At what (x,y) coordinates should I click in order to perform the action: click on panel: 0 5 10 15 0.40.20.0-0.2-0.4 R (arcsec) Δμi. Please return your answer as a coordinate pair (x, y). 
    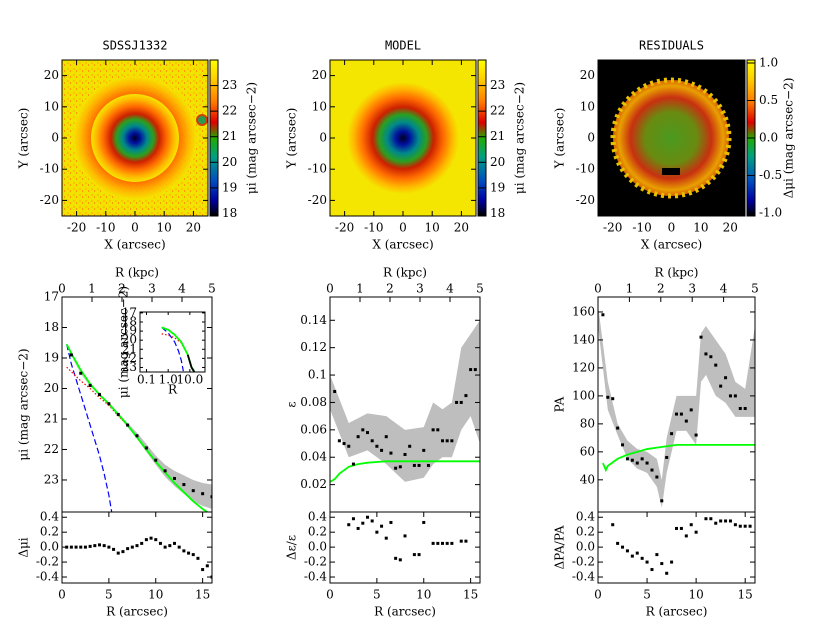
    Looking at the image, I should click on (115, 564).